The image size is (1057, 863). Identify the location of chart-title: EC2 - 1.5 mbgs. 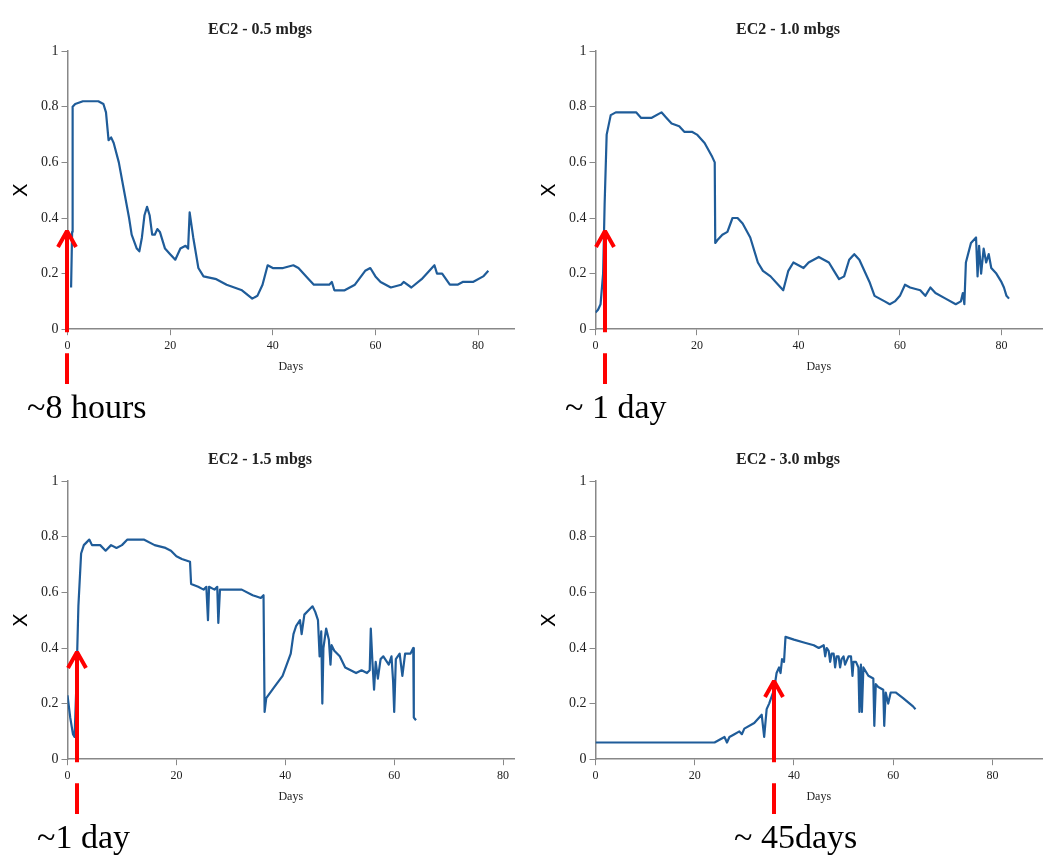
(260, 458).